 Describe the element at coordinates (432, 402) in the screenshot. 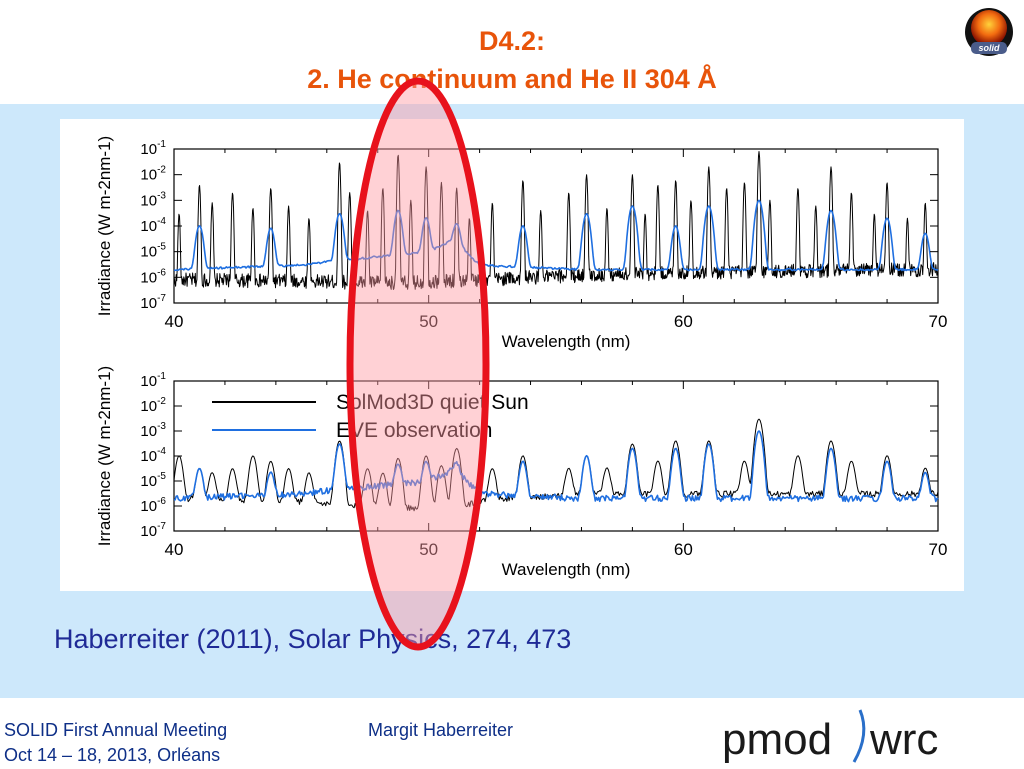

I see `legend-label: SolMod3D quiet Sun` at that location.